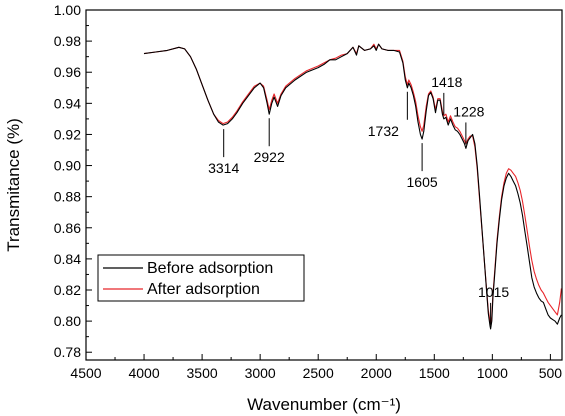  I want to click on x-tick-label: 3500, so click(202, 373).